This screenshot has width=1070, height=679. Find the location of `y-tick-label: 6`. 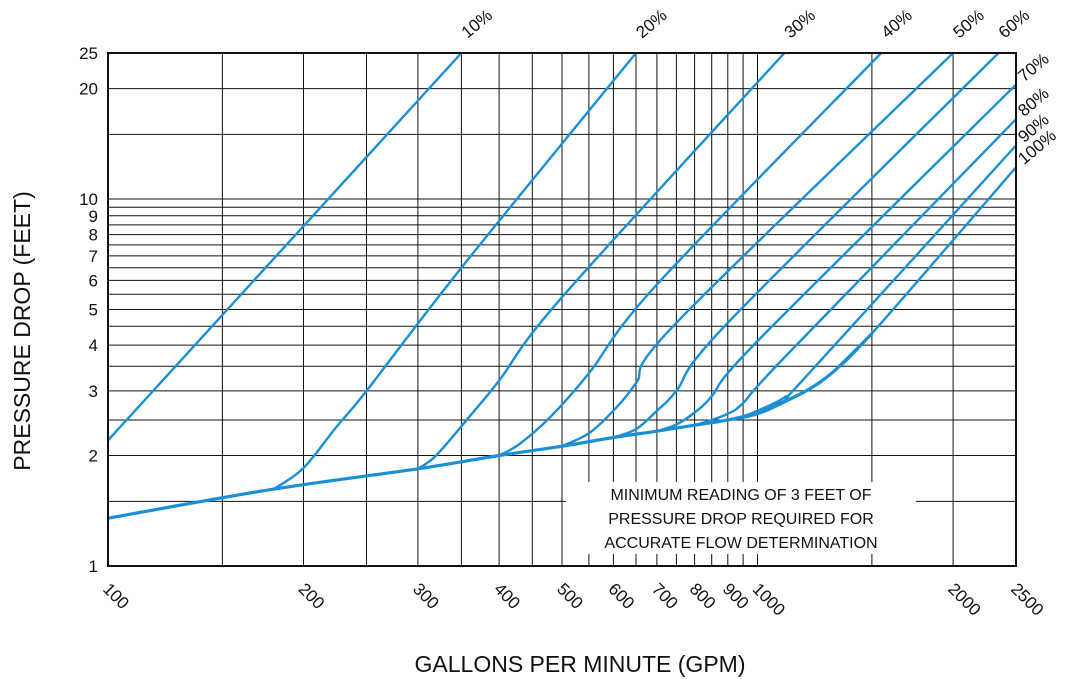

y-tick-label: 6 is located at coordinates (93, 280).